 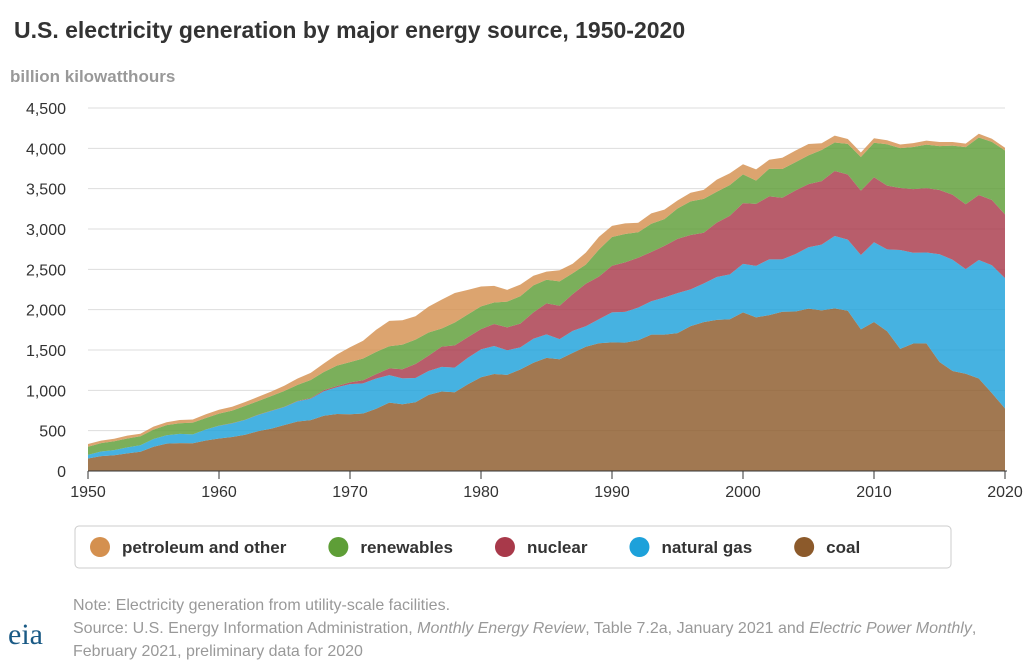 What do you see at coordinates (46, 351) in the screenshot?
I see `y-tick-label: 1,500` at bounding box center [46, 351].